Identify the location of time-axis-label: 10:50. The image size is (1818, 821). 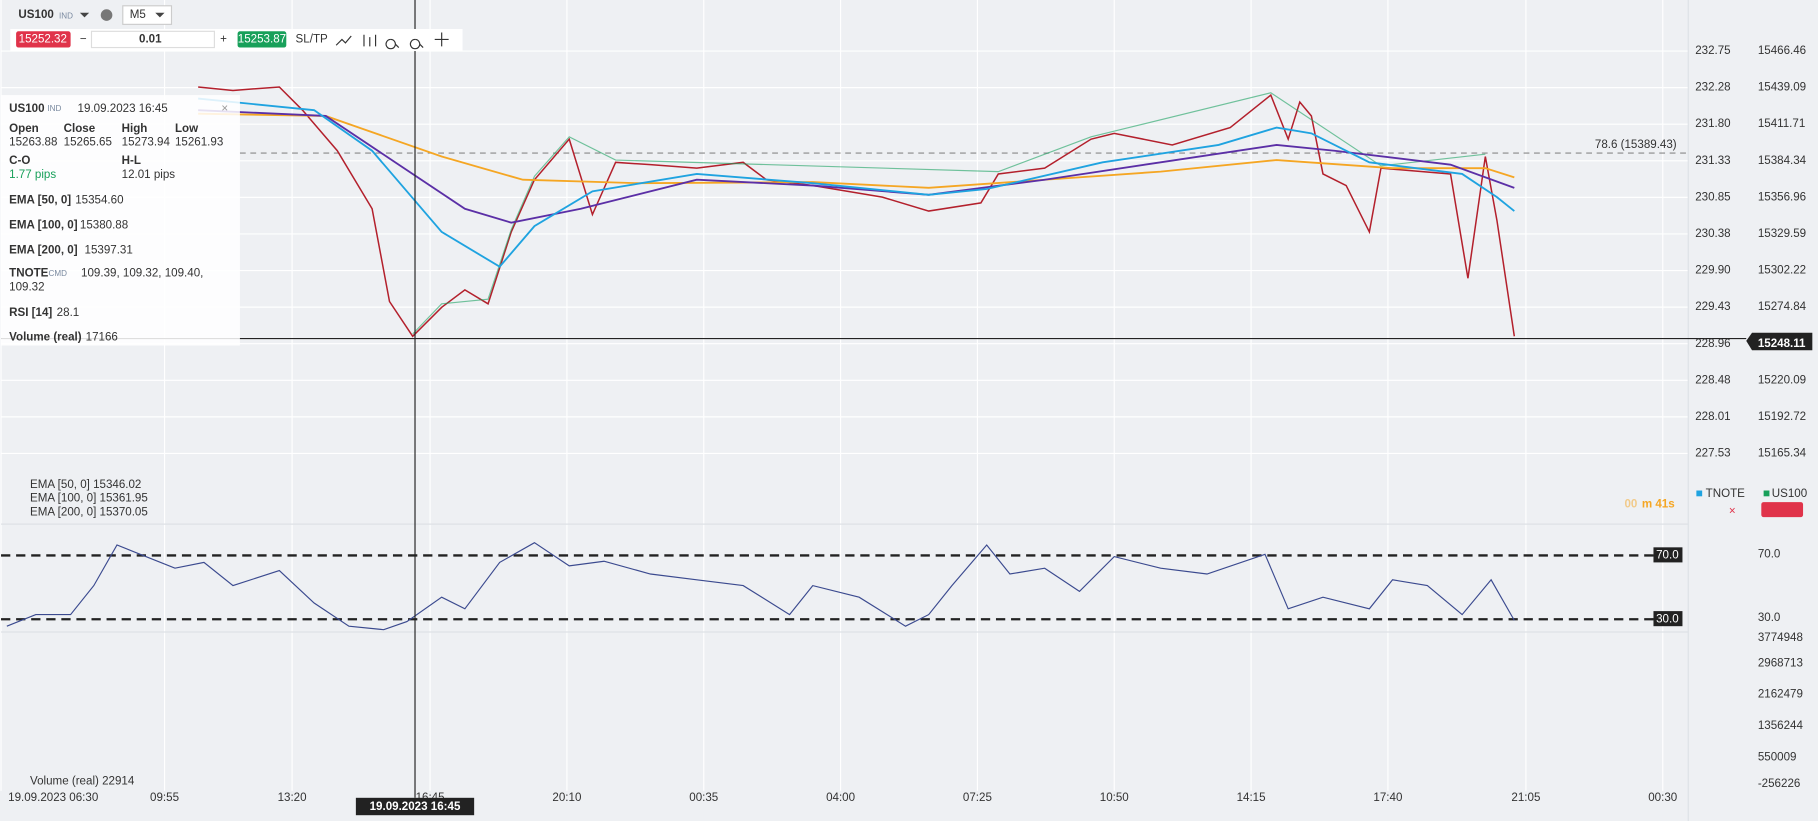
(1114, 798).